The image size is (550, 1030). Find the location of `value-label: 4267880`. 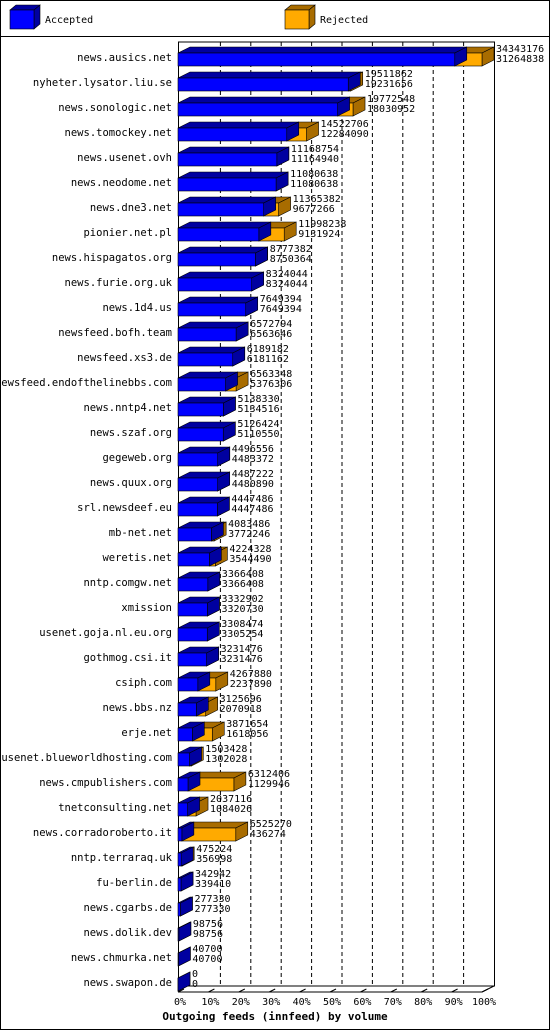

value-label: 4267880 is located at coordinates (251, 674).